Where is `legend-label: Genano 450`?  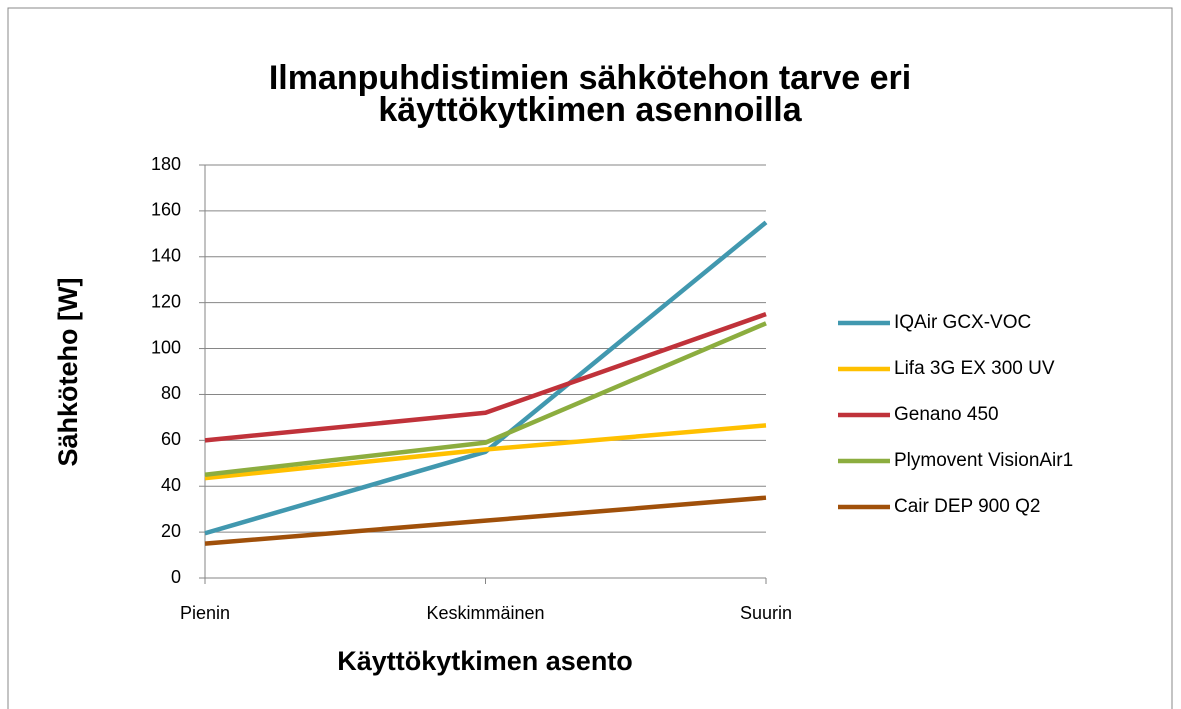 legend-label: Genano 450 is located at coordinates (946, 414).